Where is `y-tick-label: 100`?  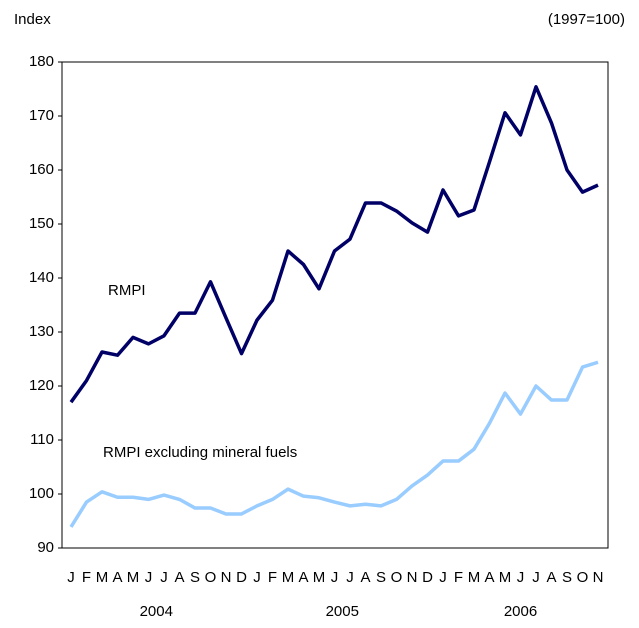 y-tick-label: 100 is located at coordinates (41, 493).